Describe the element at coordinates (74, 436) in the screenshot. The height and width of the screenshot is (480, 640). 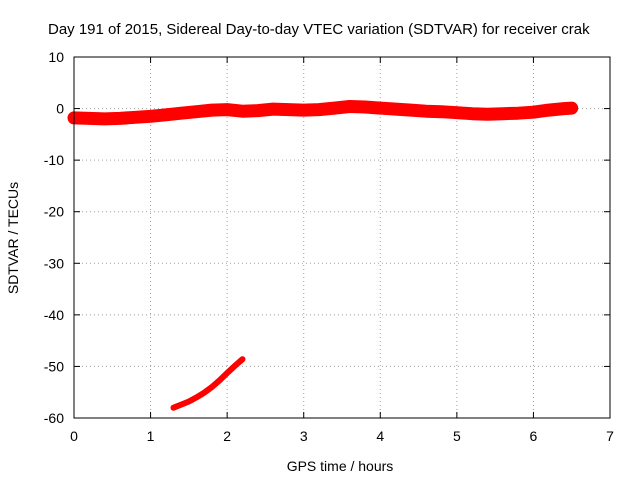
I see `x-tick-label: 0` at that location.